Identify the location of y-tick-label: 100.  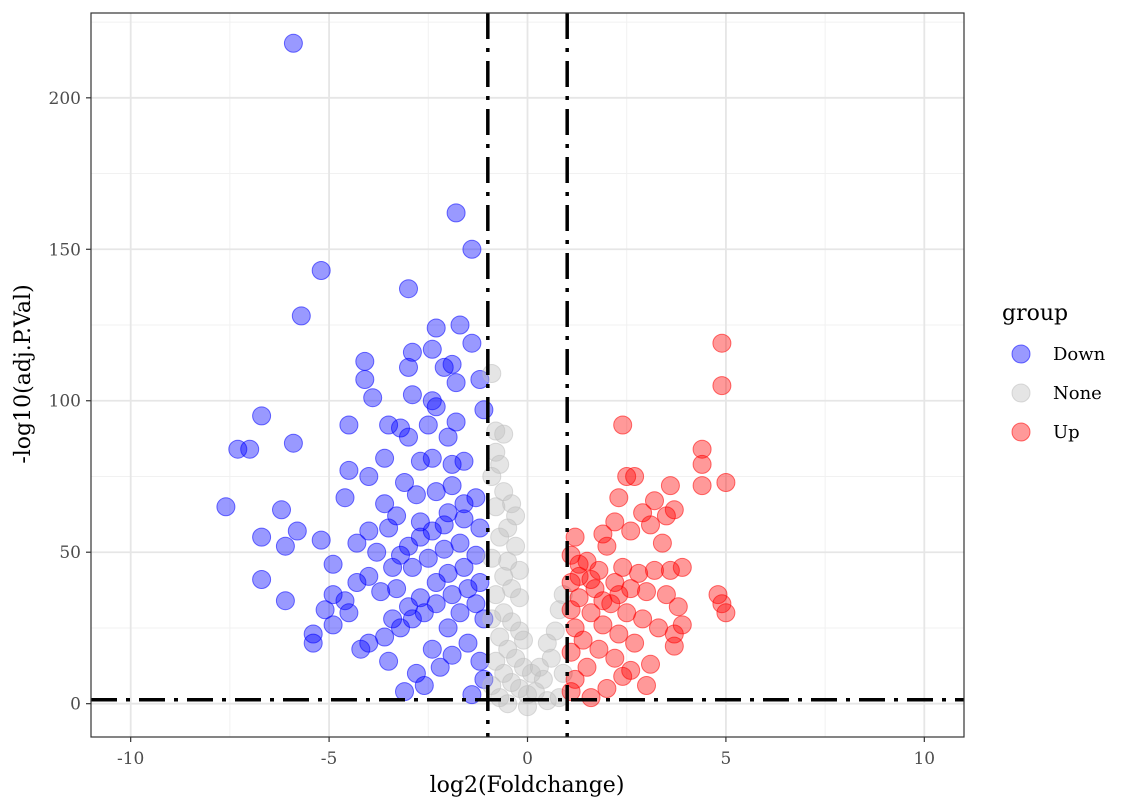
(65, 402).